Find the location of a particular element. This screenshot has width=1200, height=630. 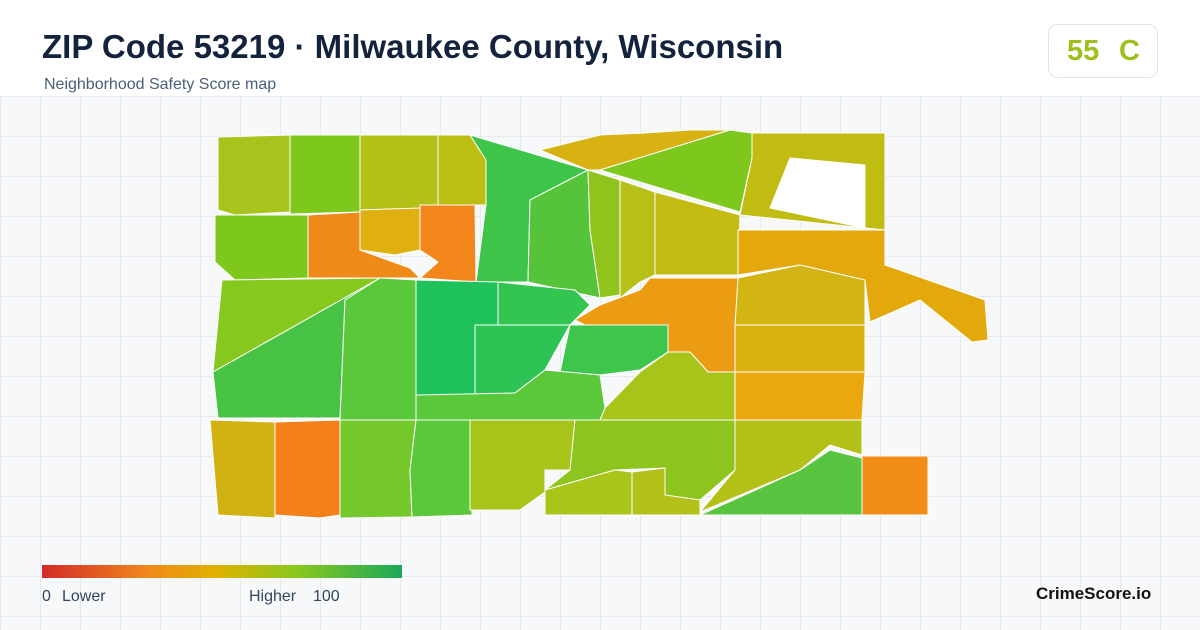

legend-max-label: Higher is located at coordinates (273, 596).